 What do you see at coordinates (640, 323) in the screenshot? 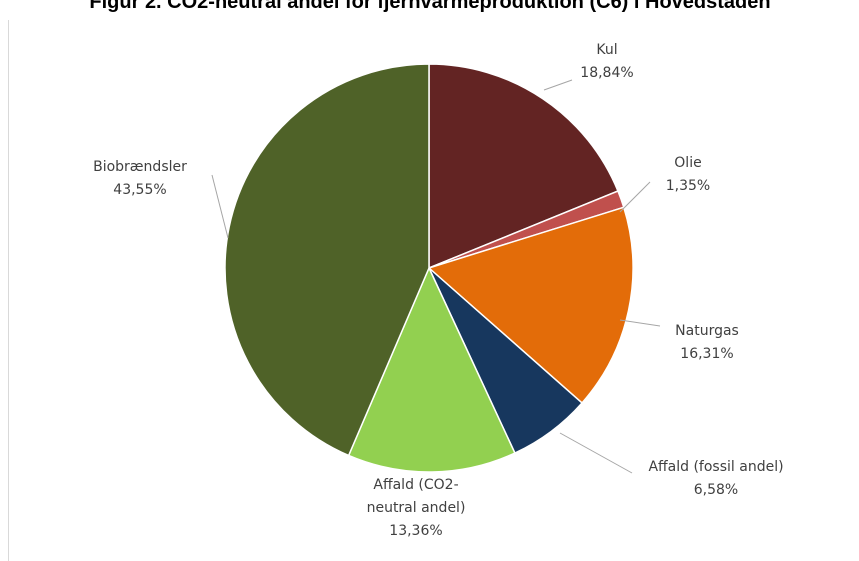
I see `leader-line-naturgas` at bounding box center [640, 323].